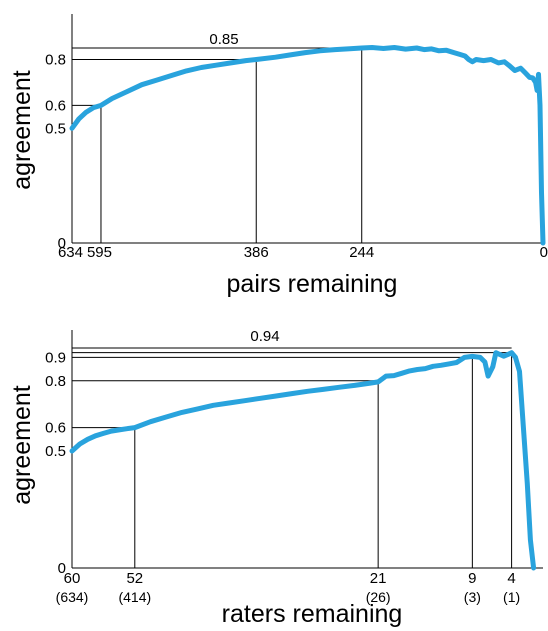 Image resolution: width=548 pixels, height=631 pixels. What do you see at coordinates (472, 578) in the screenshot?
I see `x-tick-label: 9` at bounding box center [472, 578].